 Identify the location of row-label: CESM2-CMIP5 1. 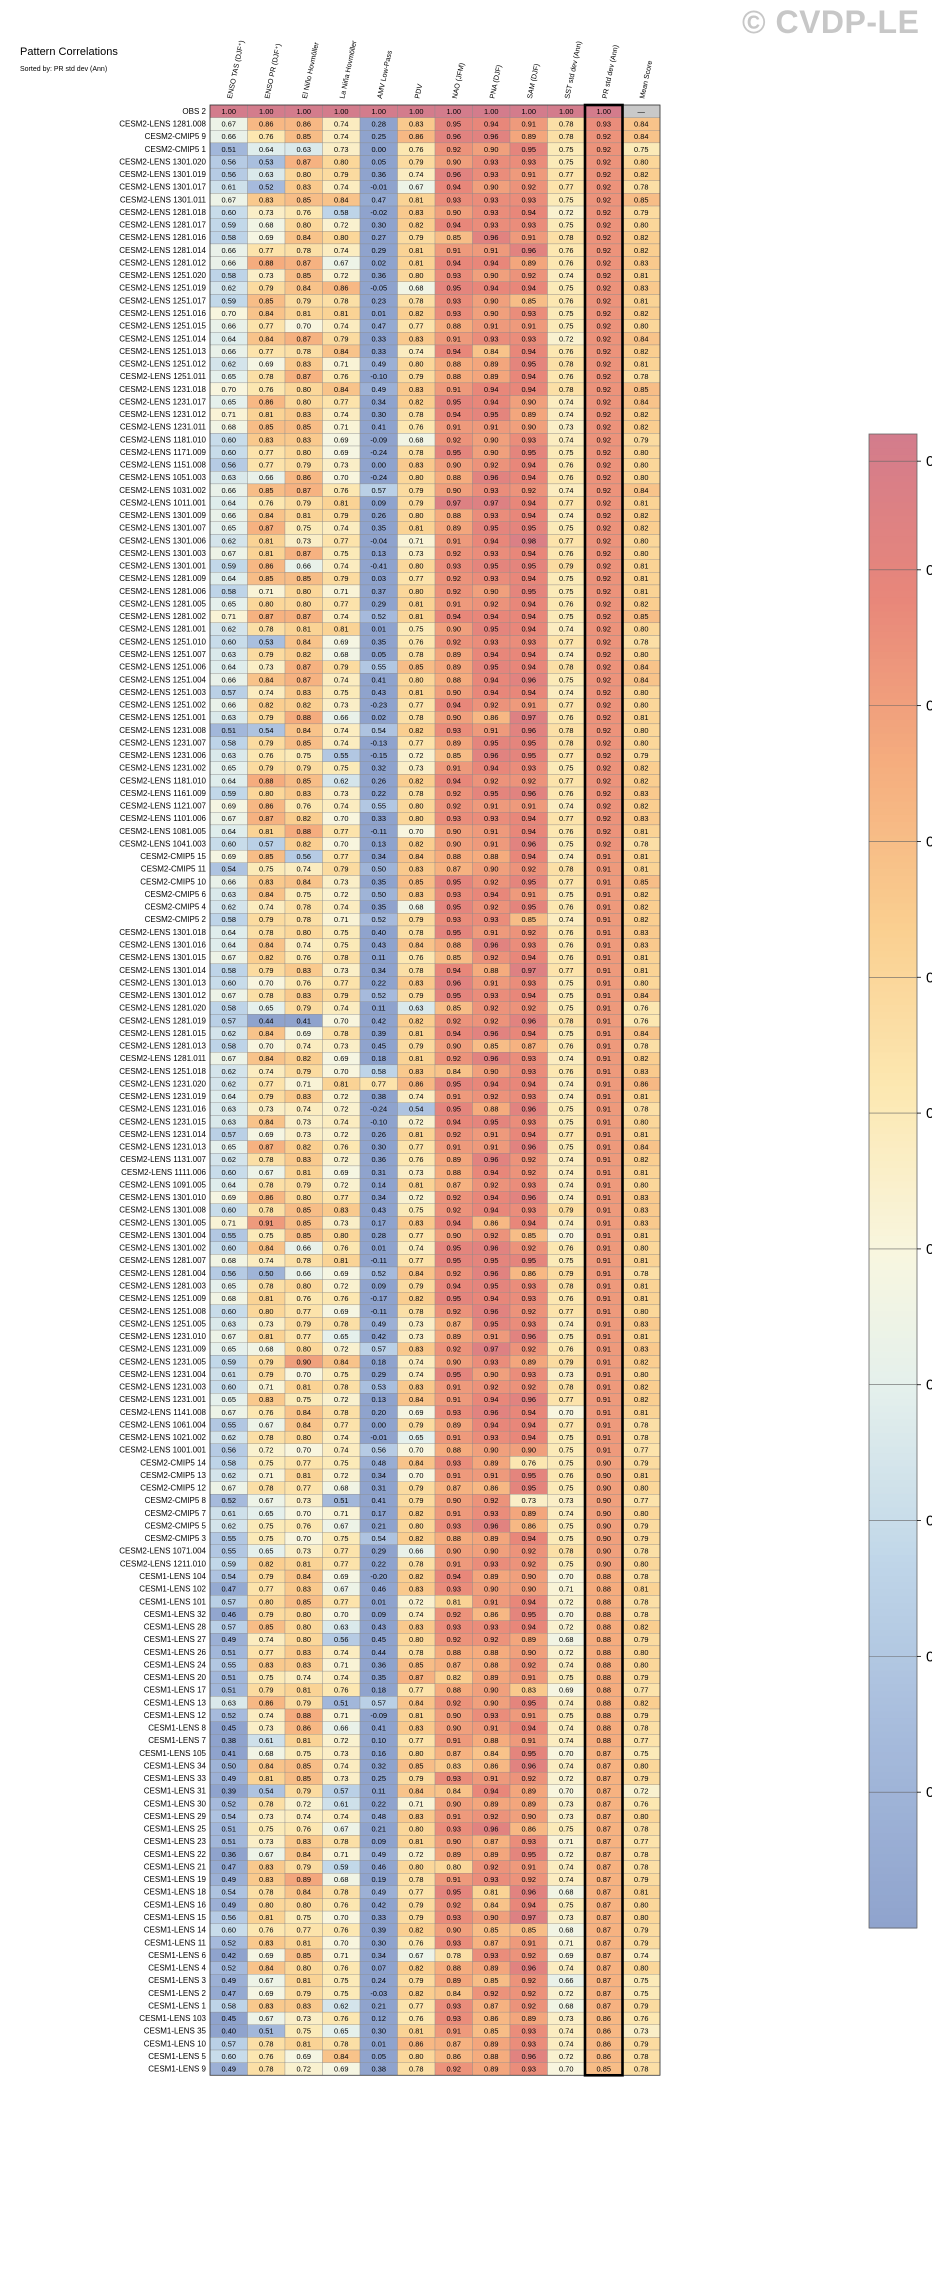
(176, 149).